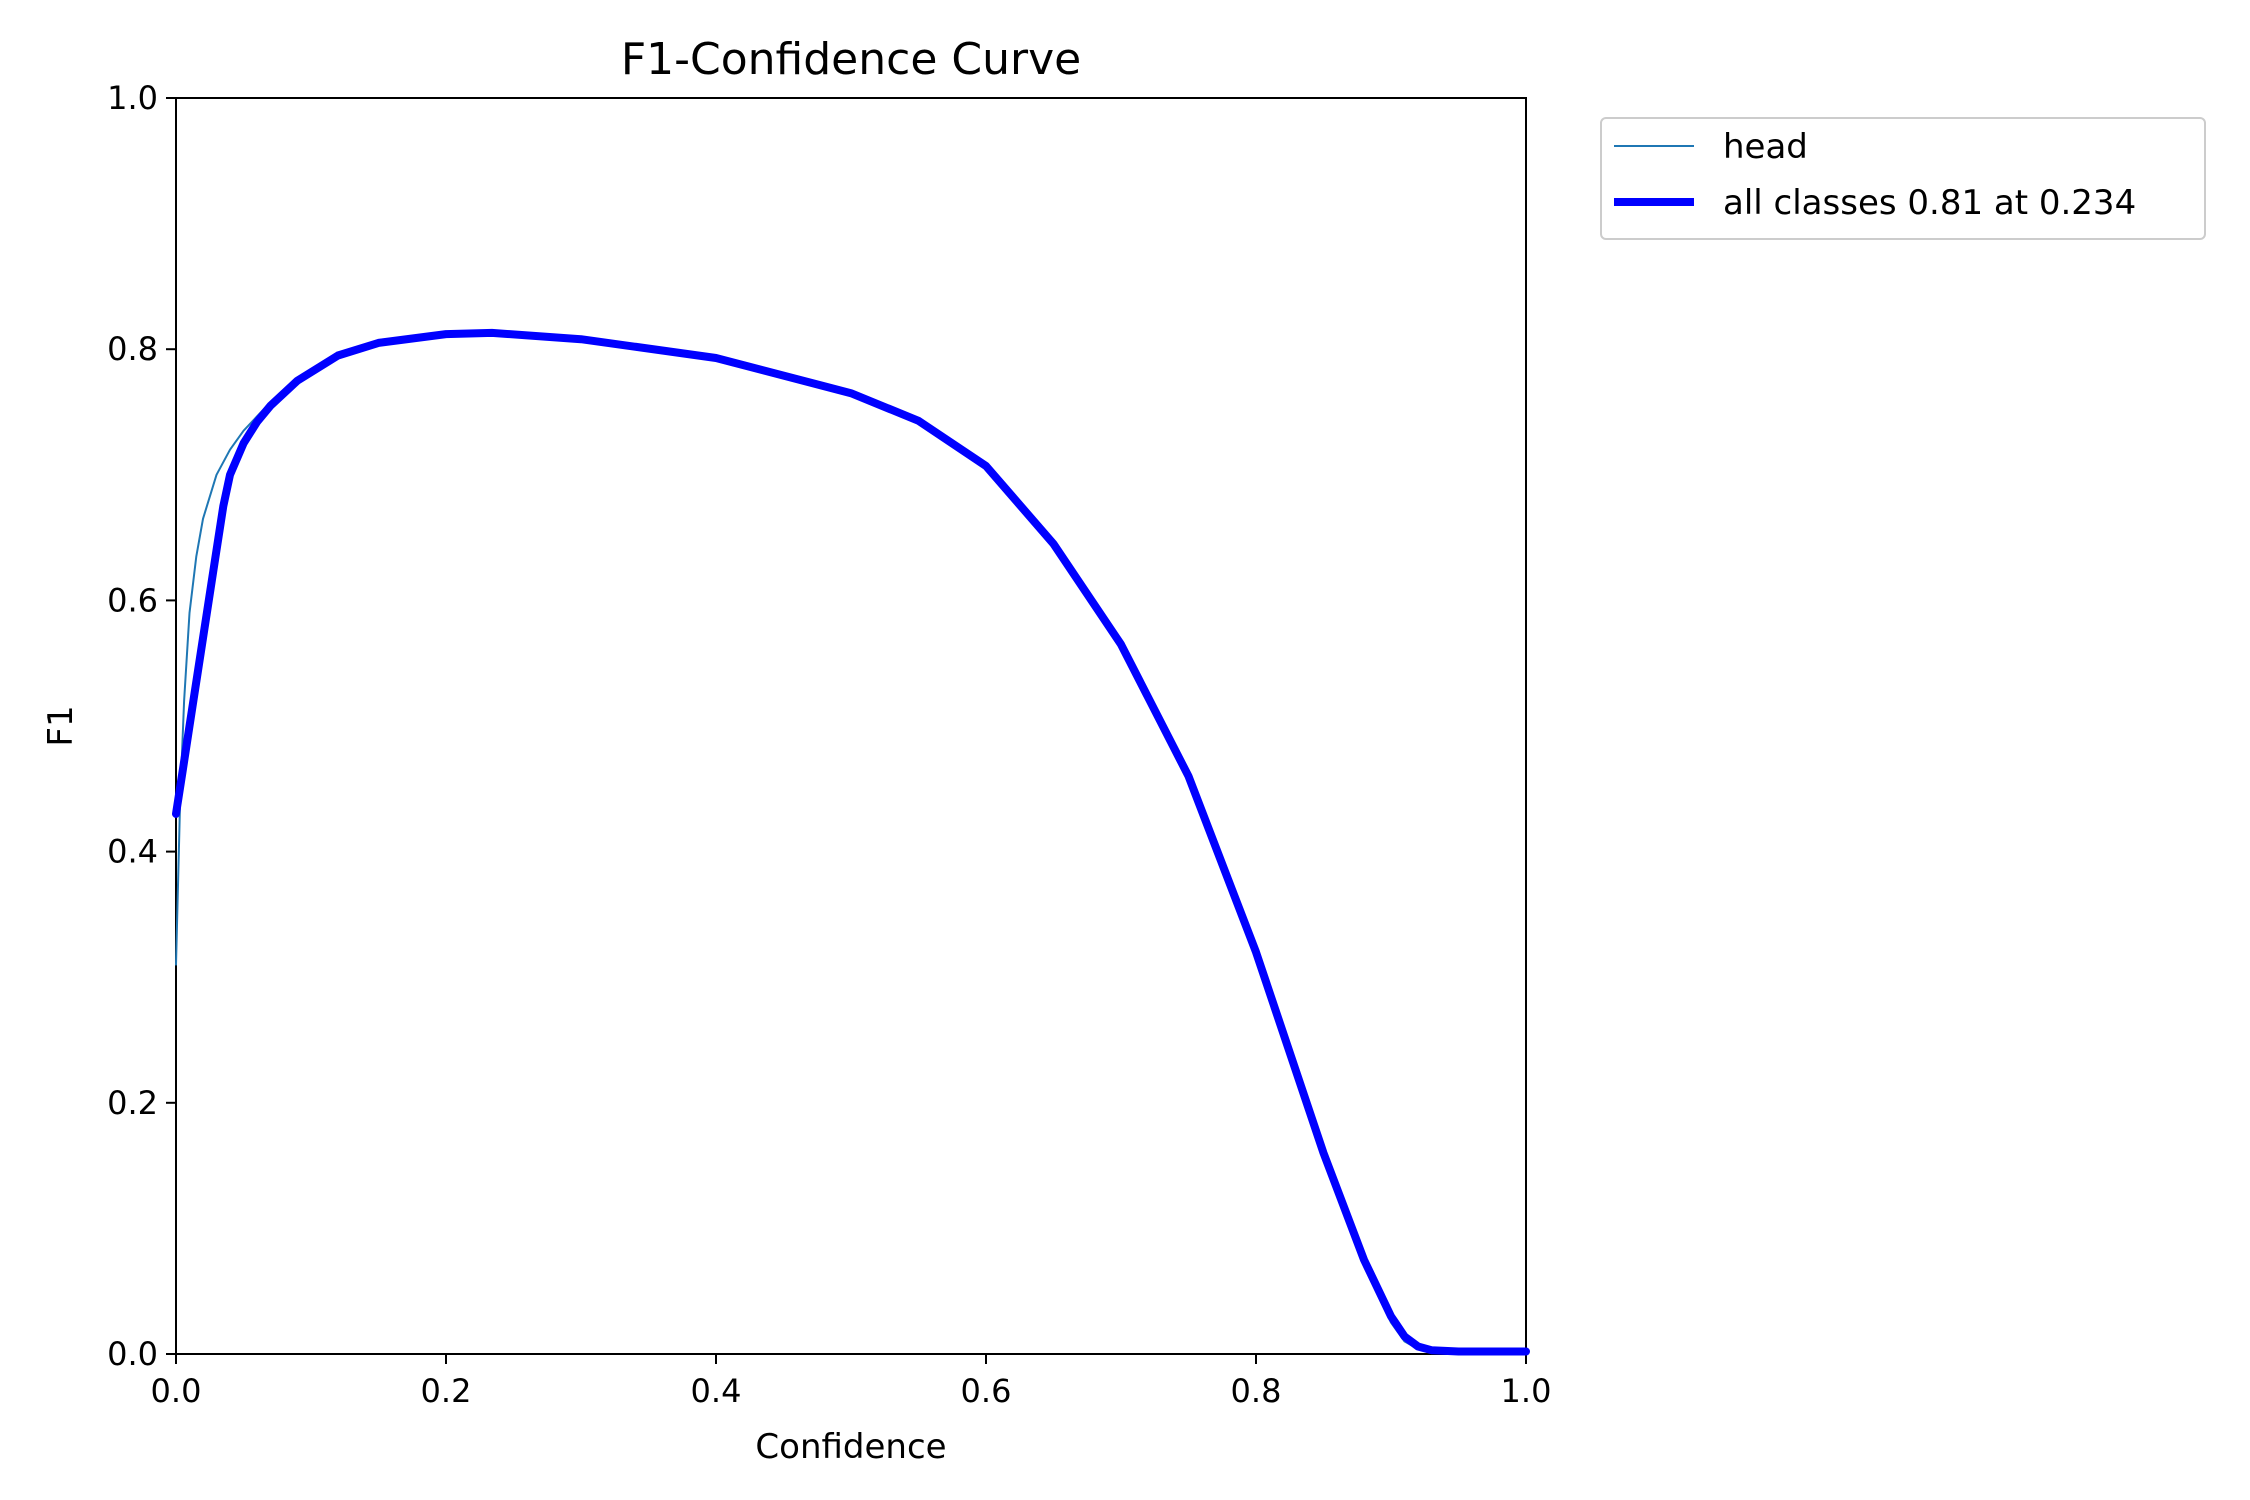 Image resolution: width=2250 pixels, height=1500 pixels. I want to click on legend-label-head: head, so click(1765, 147).